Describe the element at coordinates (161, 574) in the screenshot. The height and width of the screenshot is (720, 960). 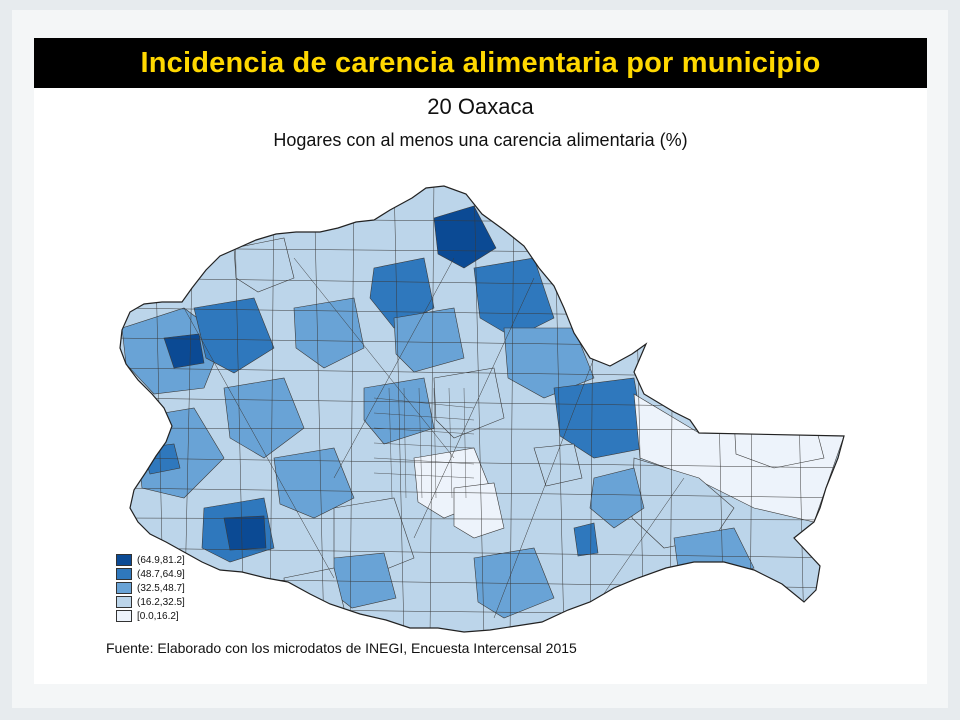
I see `legend-label: (48.7,64.9]` at that location.